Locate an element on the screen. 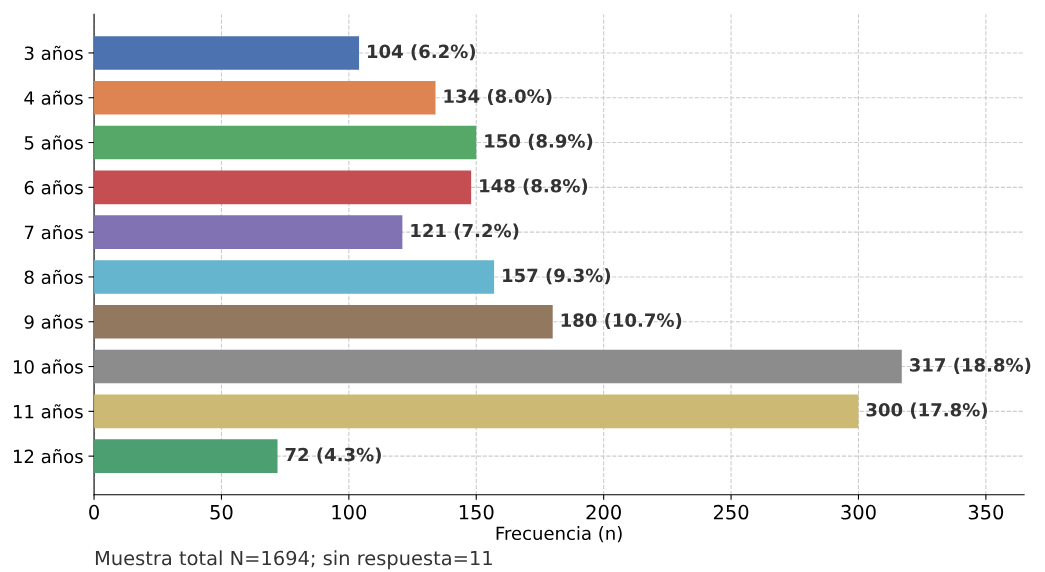 The height and width of the screenshot is (572, 1045). data-label: 300 (17.8%) is located at coordinates (926, 410).